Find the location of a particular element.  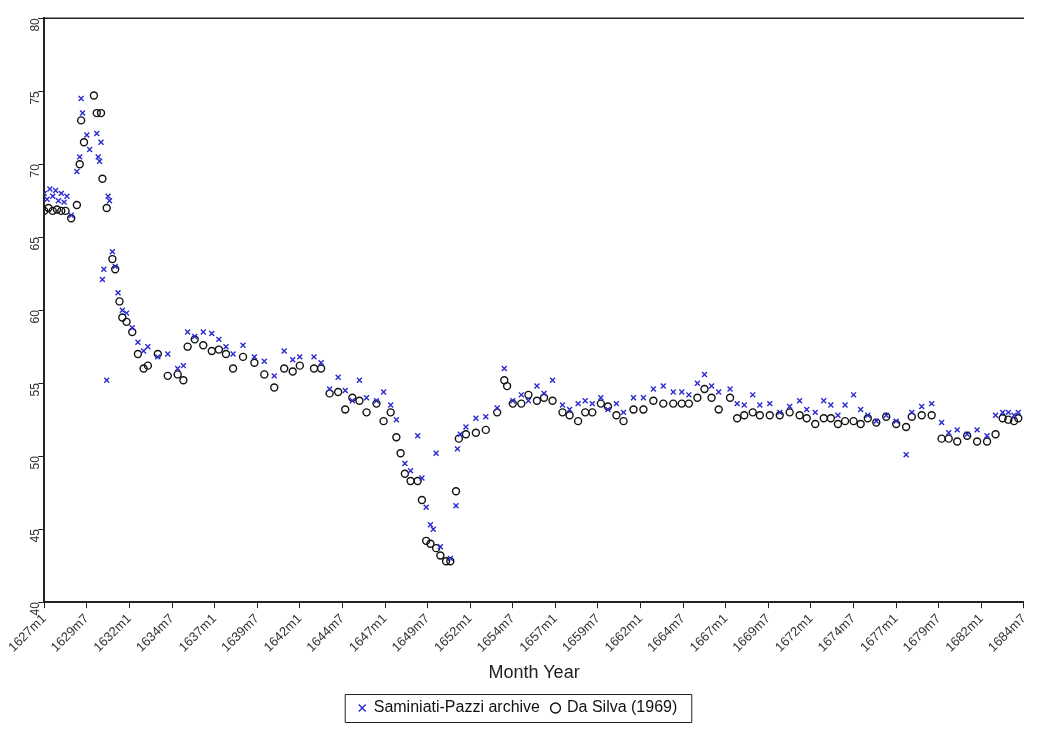

y-tick-label: 60 is located at coordinates (34, 316).